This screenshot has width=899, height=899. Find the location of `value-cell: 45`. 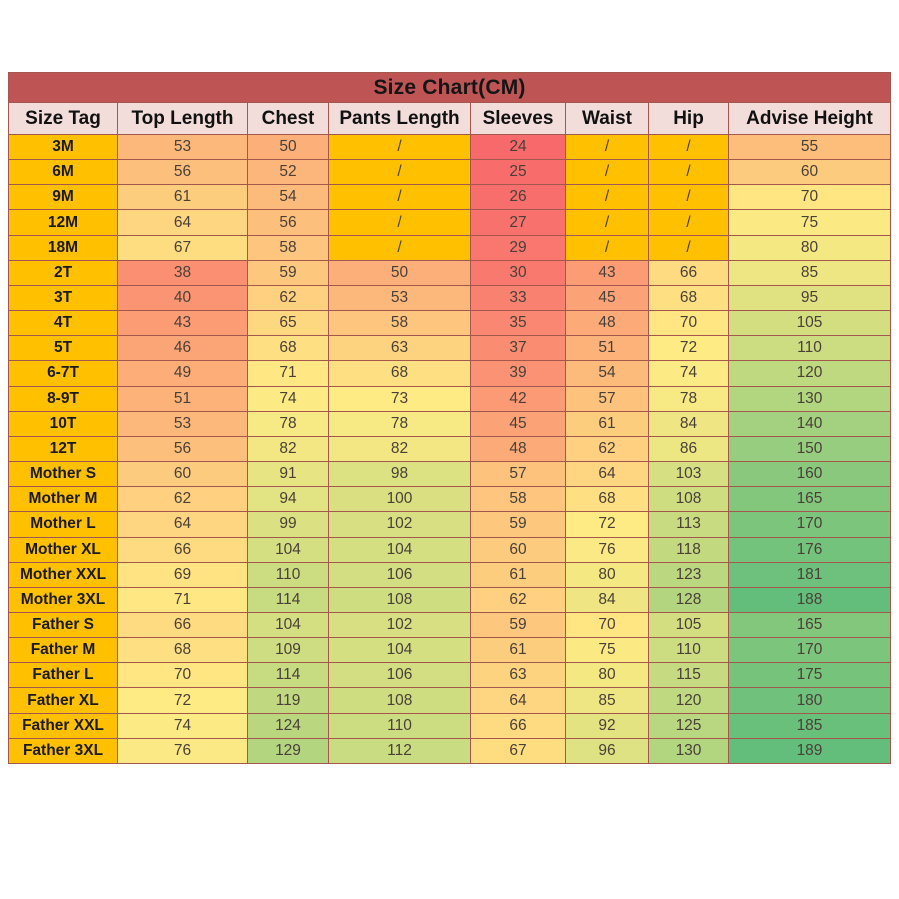

value-cell: 45 is located at coordinates (607, 298).